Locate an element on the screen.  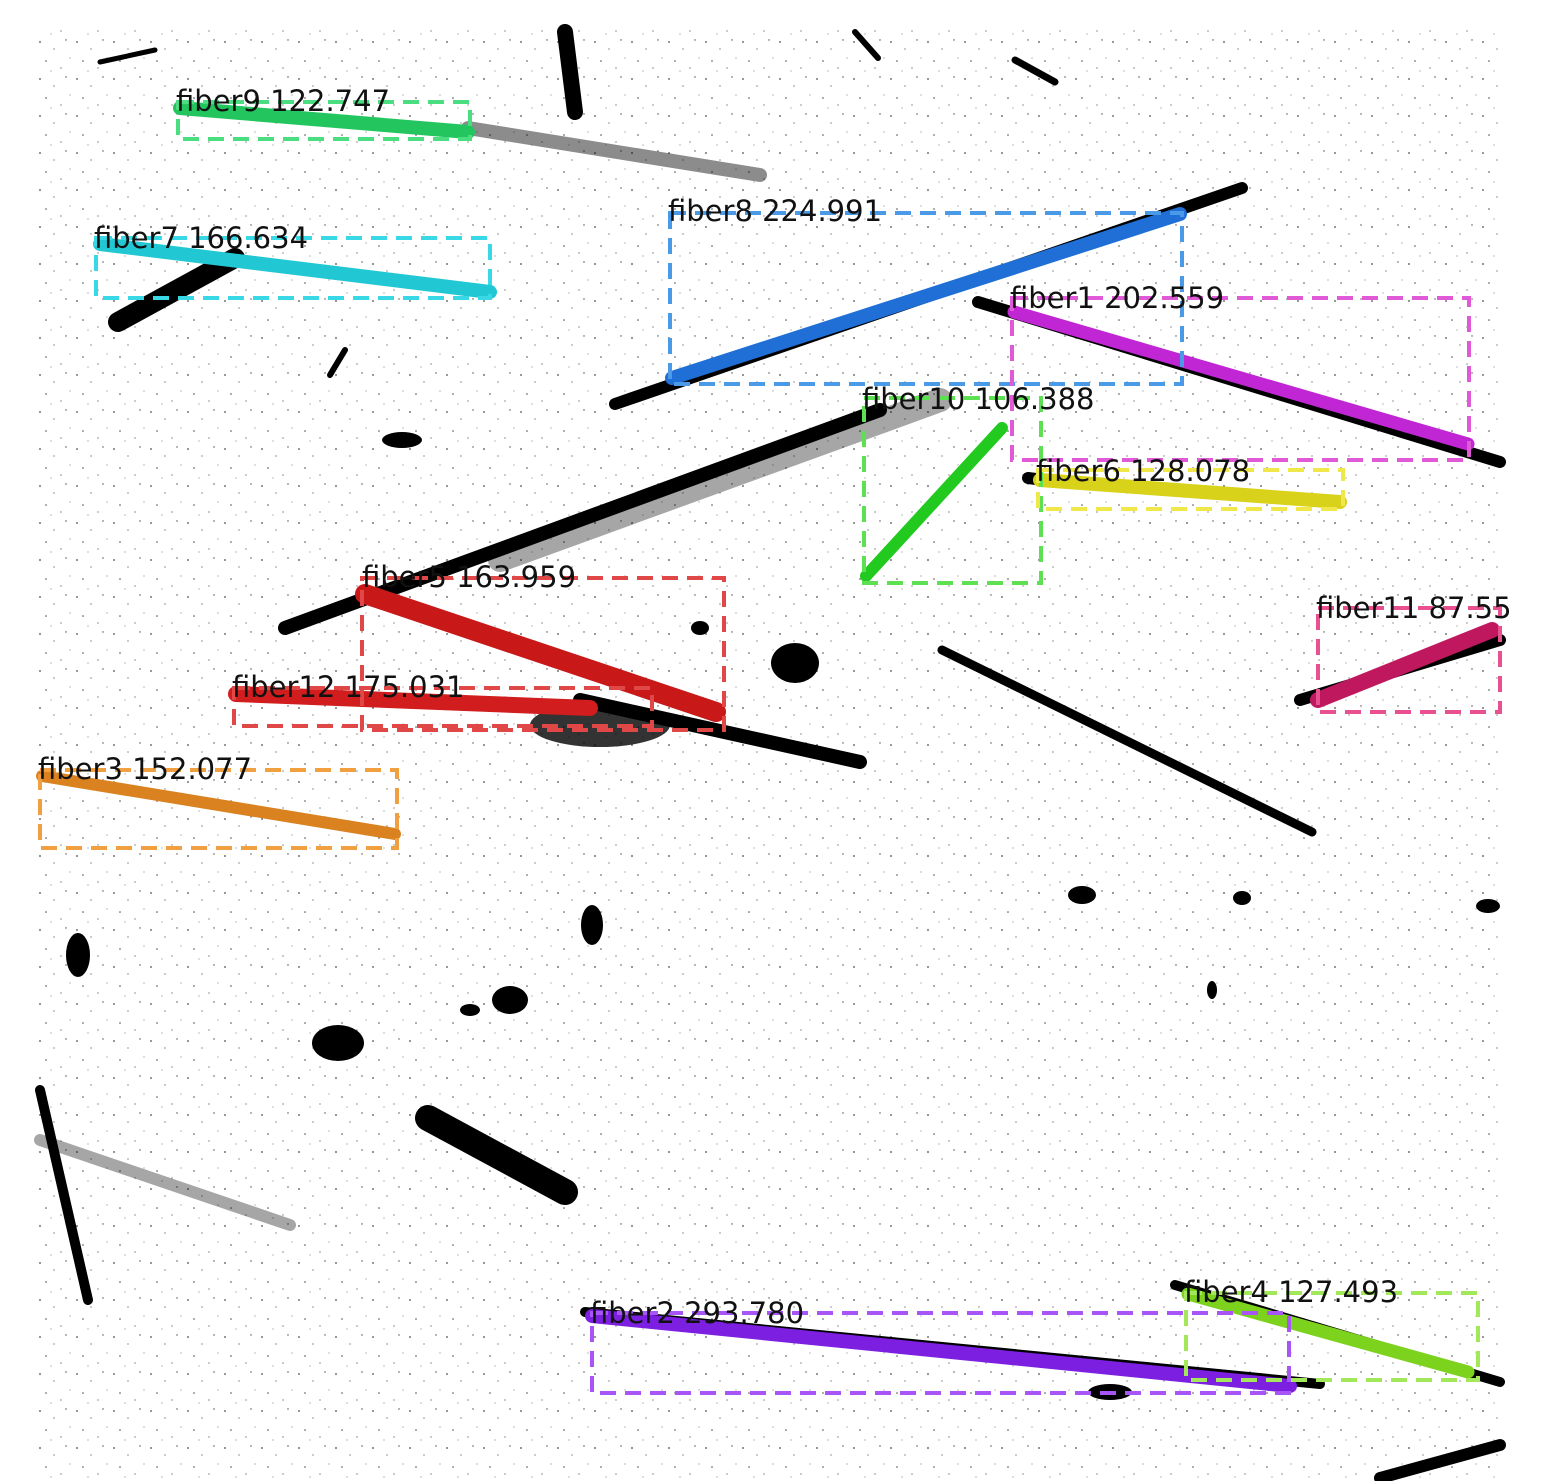
fiber3-box is located at coordinates (218, 809).